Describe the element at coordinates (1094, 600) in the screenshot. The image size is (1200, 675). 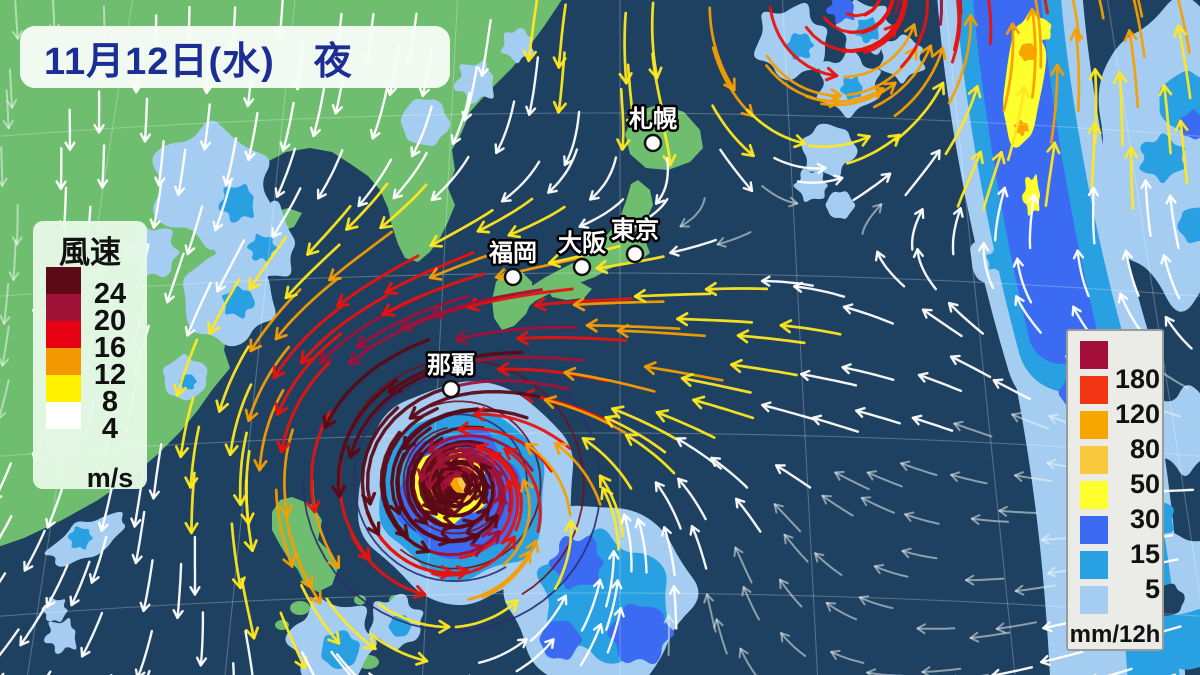
I see `precip-legend-color-square` at that location.